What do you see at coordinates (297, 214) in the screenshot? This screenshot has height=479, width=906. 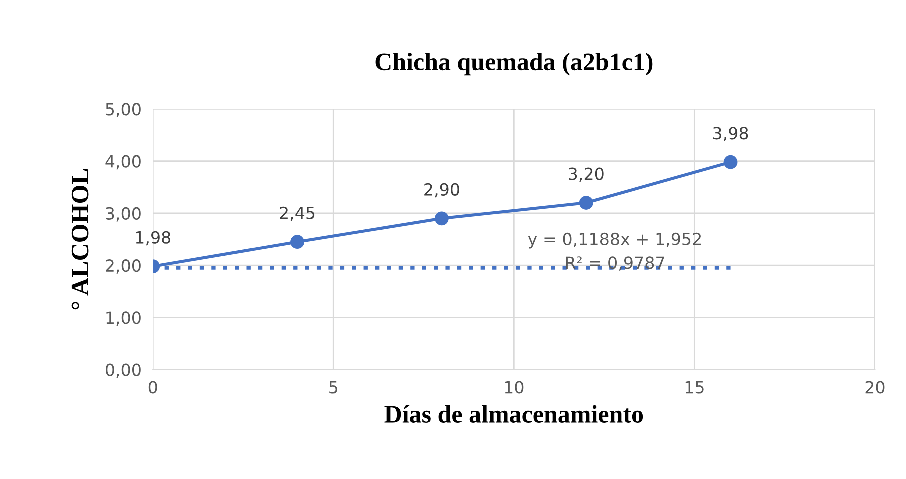 I see `data-label: 2,45` at bounding box center [297, 214].